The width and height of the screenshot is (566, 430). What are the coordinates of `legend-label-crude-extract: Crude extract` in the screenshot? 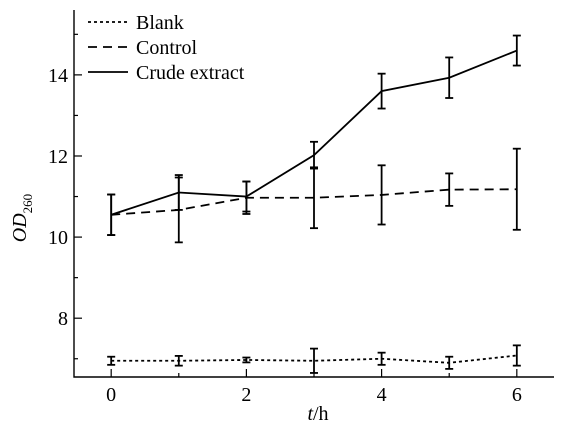 It's located at (190, 73).